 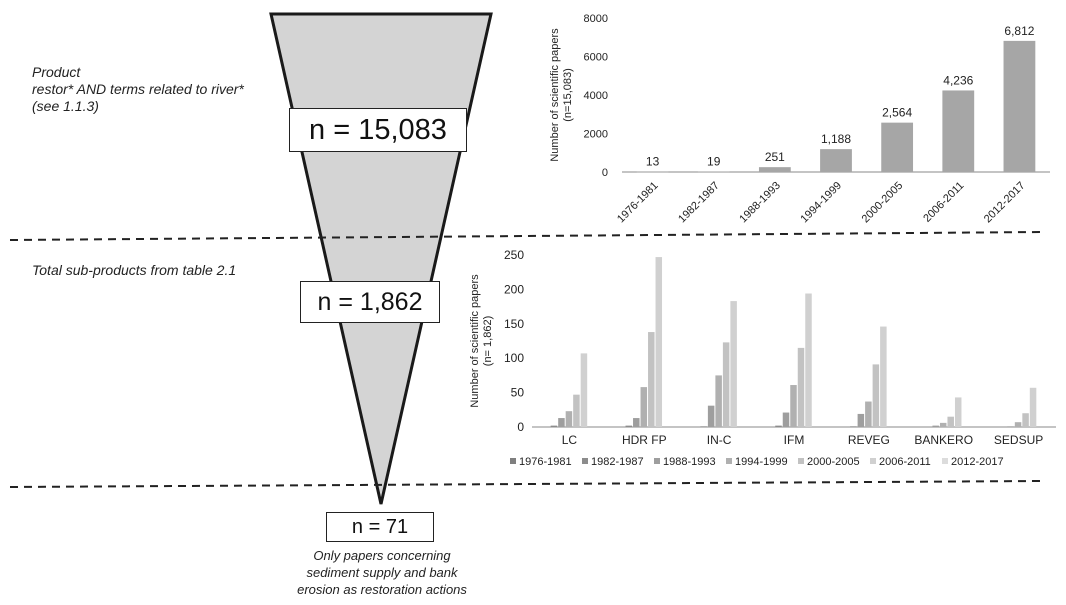 What do you see at coordinates (596, 96) in the screenshot?
I see `y-tick-label: 4000` at bounding box center [596, 96].